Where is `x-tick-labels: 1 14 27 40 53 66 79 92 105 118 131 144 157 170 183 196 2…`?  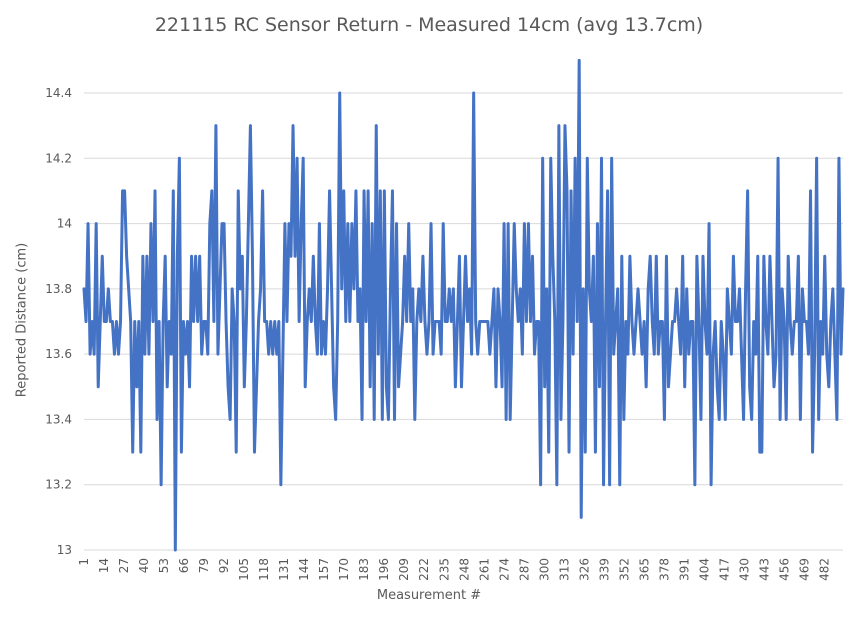
x-tick-labels: 1 14 27 40 53 66 79 92 105 118 131 144 157 170 183 196 2… is located at coordinates (454, 569).